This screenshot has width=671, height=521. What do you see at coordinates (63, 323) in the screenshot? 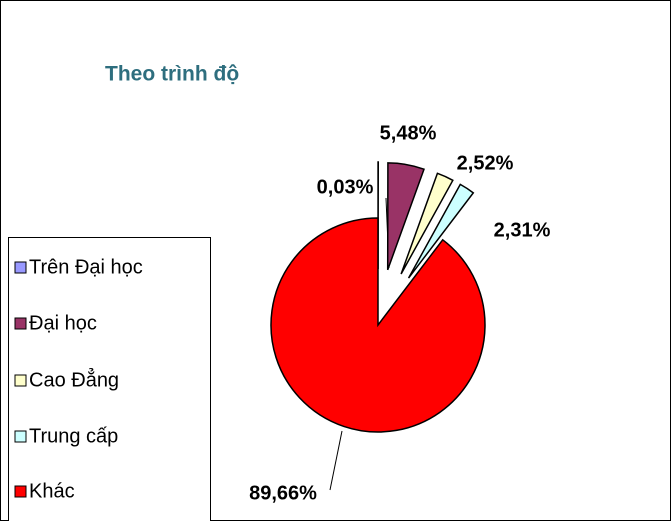
I see `legend-label: Đại học` at bounding box center [63, 323].